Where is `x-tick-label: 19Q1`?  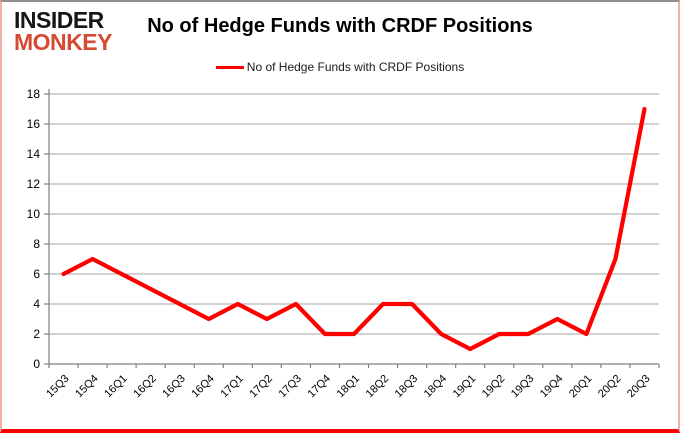
x-tick-label: 19Q1 is located at coordinates (465, 387).